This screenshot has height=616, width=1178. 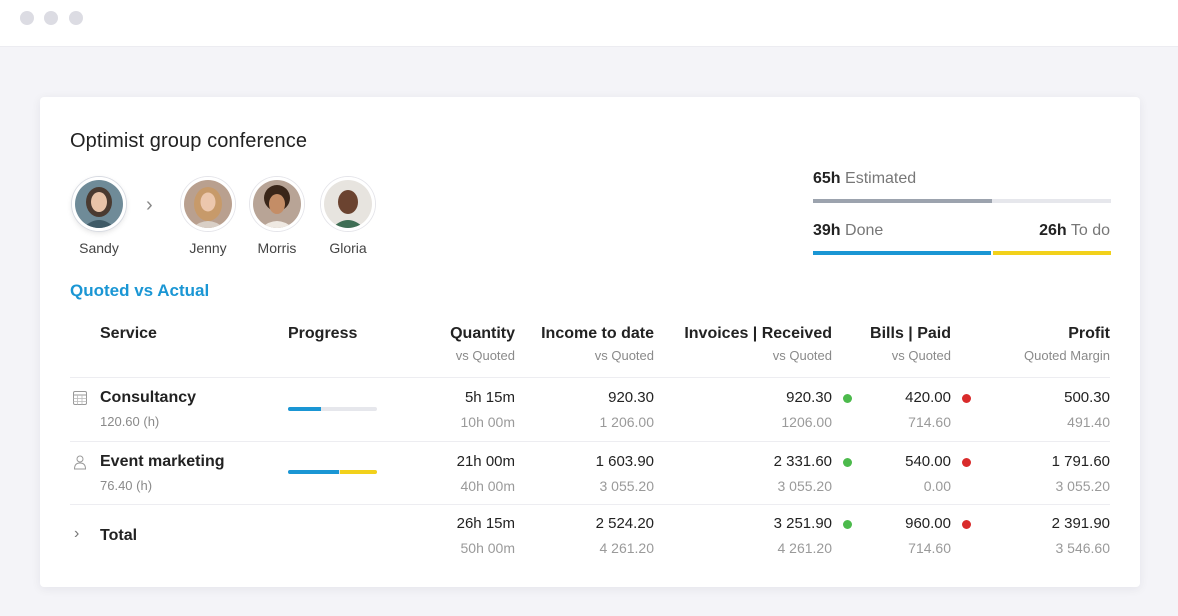 I want to click on user-icon, so click(x=80, y=462).